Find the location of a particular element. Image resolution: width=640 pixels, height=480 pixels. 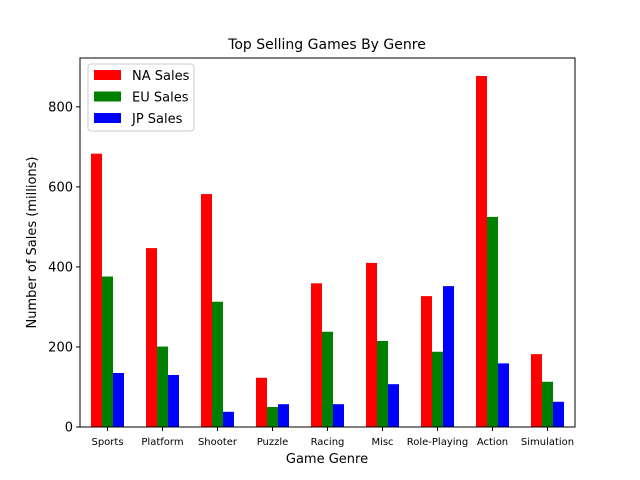

bar-jp-sales-misc is located at coordinates (393, 405).